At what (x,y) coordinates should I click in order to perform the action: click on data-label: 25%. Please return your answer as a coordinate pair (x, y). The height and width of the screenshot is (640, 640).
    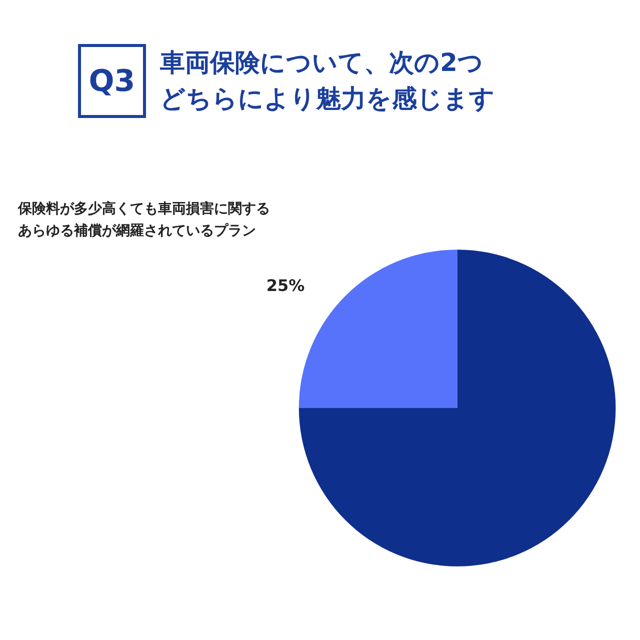
    Looking at the image, I should click on (285, 285).